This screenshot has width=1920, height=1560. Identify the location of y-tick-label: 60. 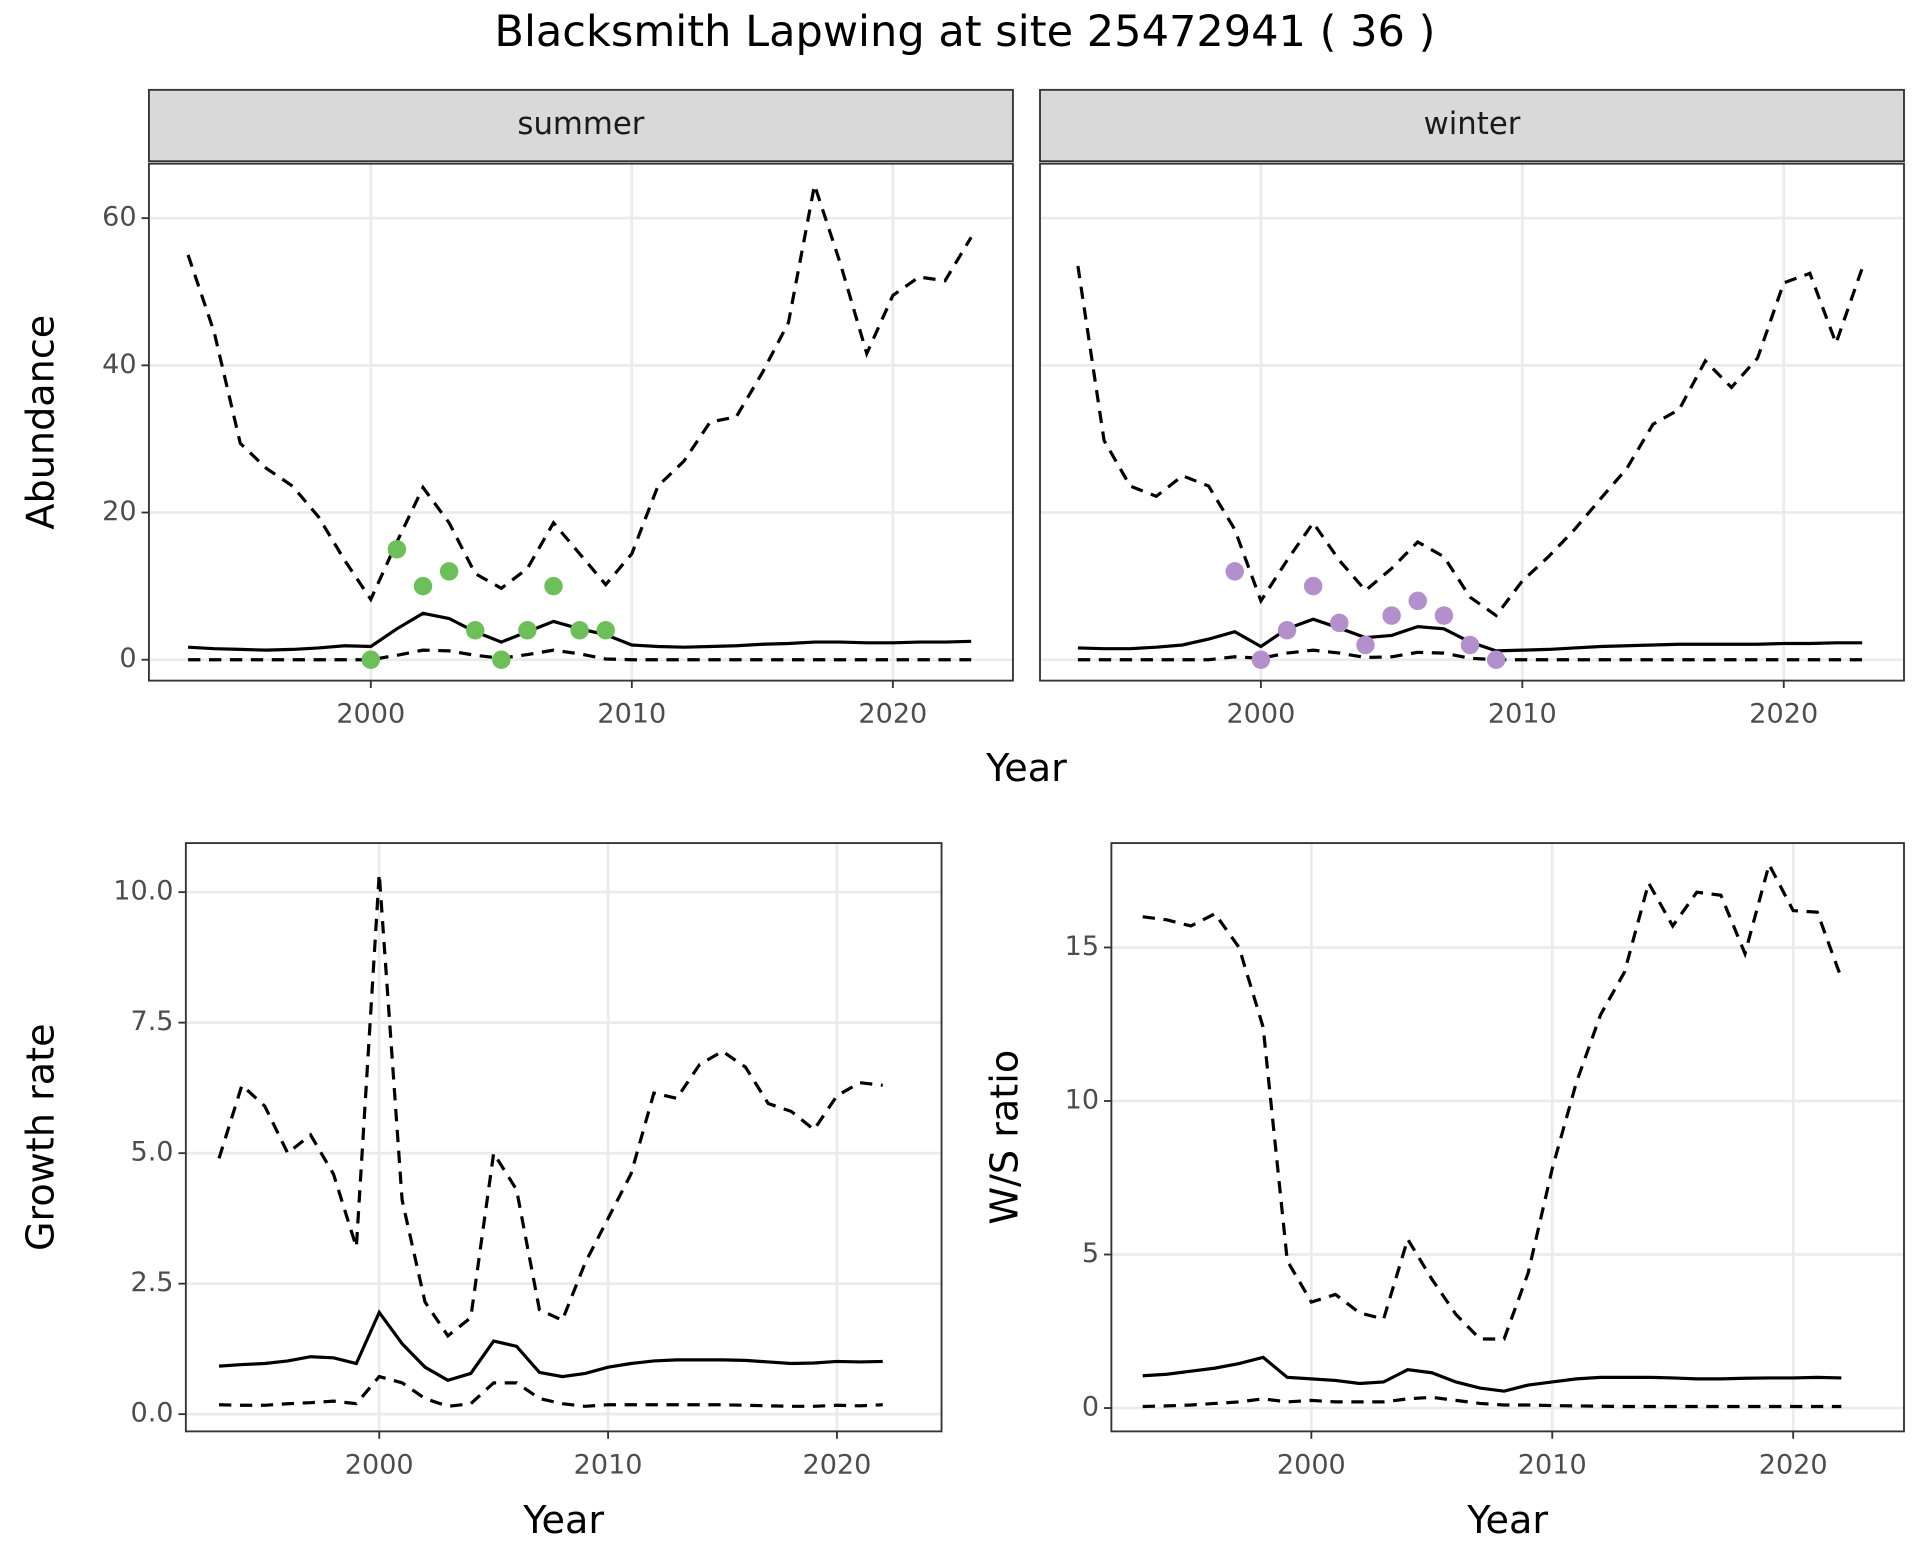
(119, 217).